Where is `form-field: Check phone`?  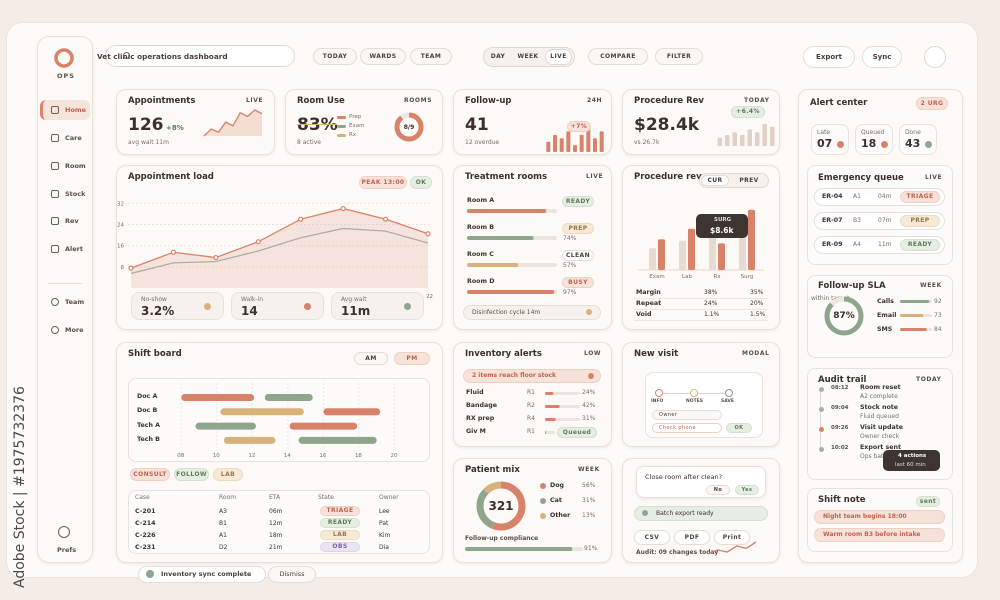
form-field: Check phone is located at coordinates (687, 428).